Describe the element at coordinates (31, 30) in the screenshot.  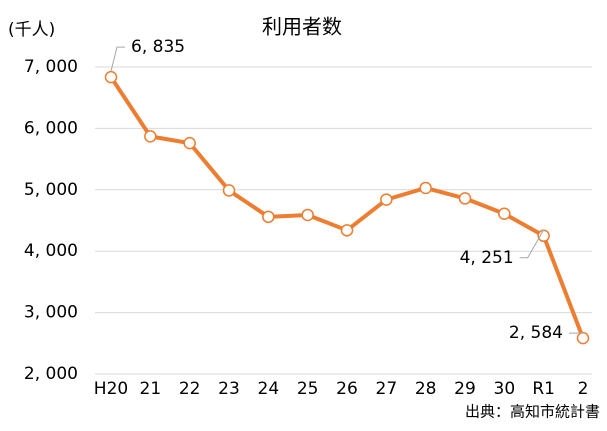
I see `y-unit-label: (千人)` at that location.